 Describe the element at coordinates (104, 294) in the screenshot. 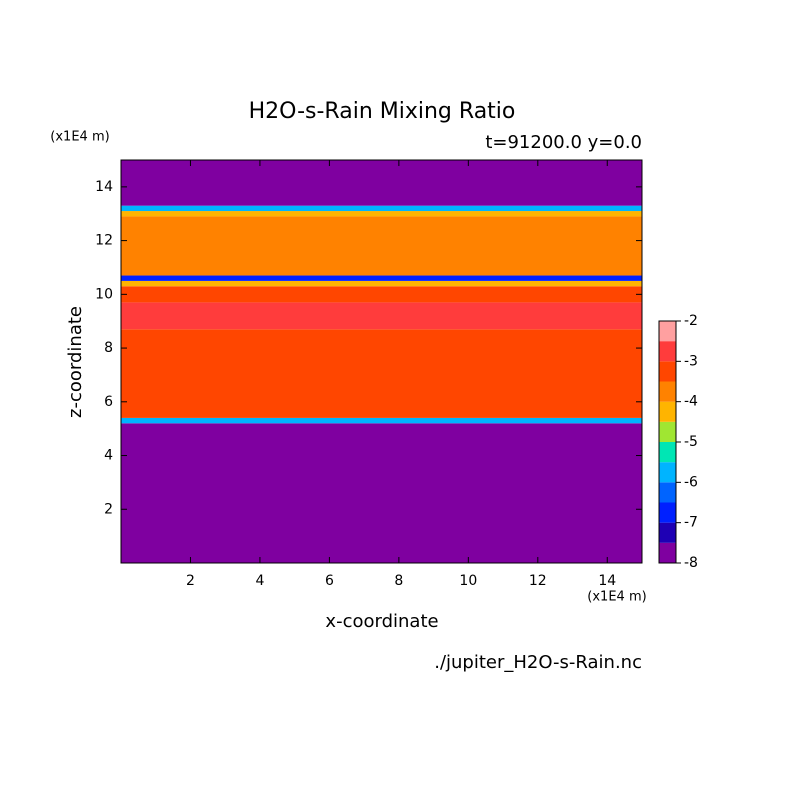

I see `y-tick-label: 10` at that location.